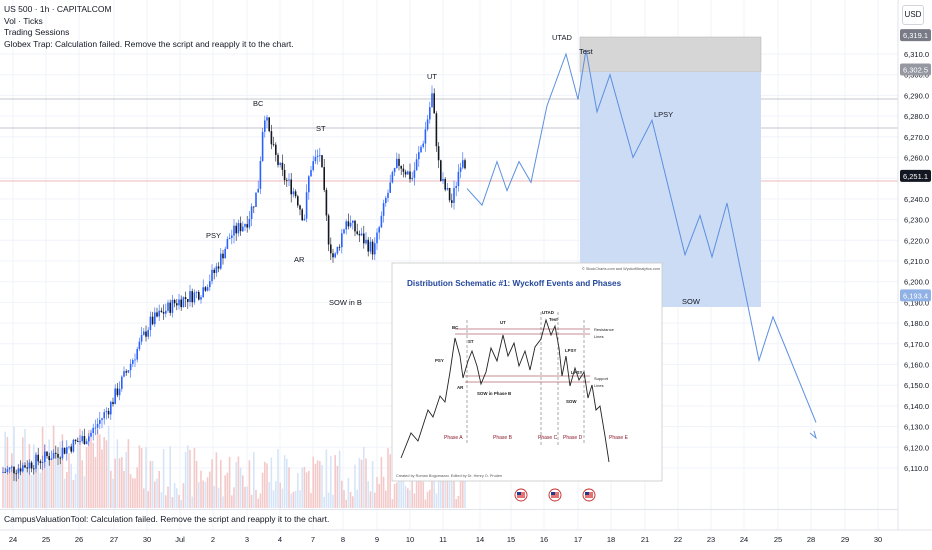 Image resolution: width=932 pixels, height=550 pixels. I want to click on price-tick-label: 6,110.0, so click(916, 468).